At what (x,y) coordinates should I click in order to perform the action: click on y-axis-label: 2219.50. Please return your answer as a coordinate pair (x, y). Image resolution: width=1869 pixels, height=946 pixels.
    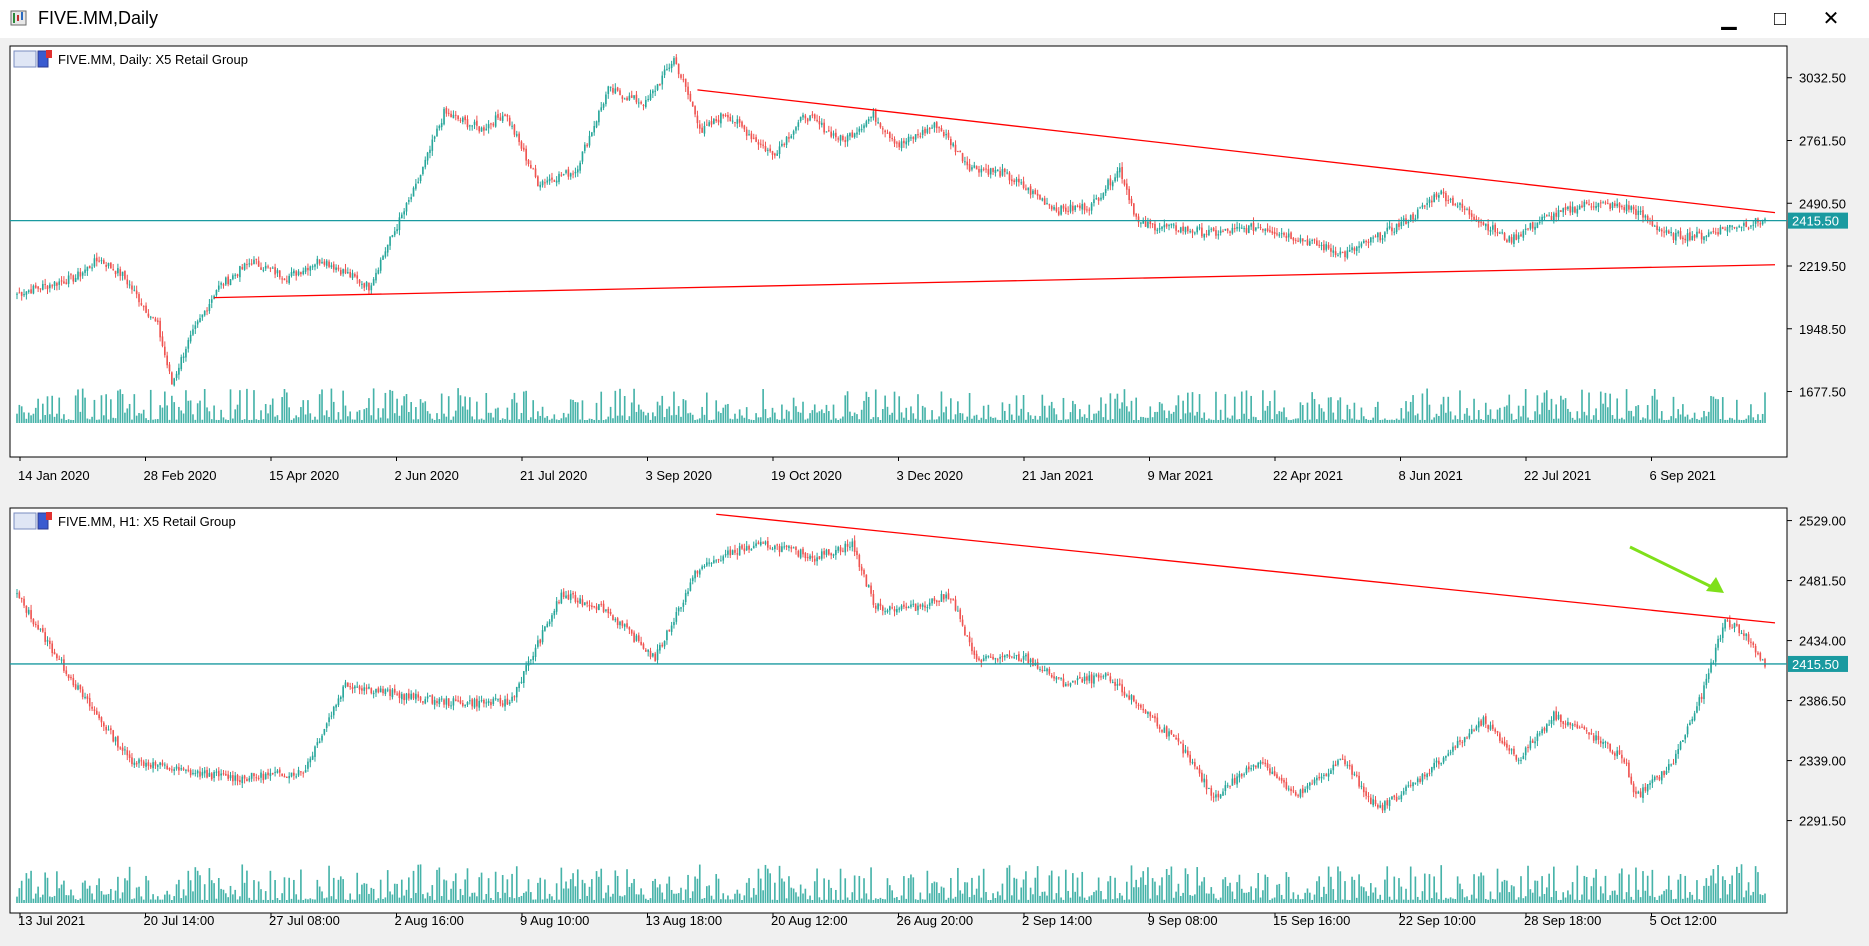
    Looking at the image, I should click on (1822, 266).